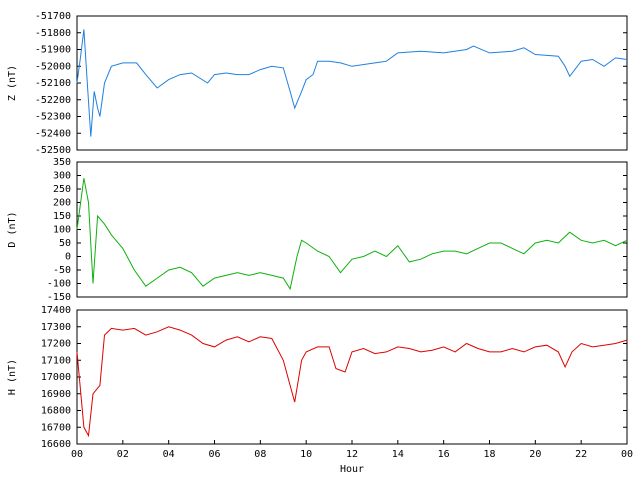  Describe the element at coordinates (53, 117) in the screenshot. I see `y-tick-label: -52300` at that location.